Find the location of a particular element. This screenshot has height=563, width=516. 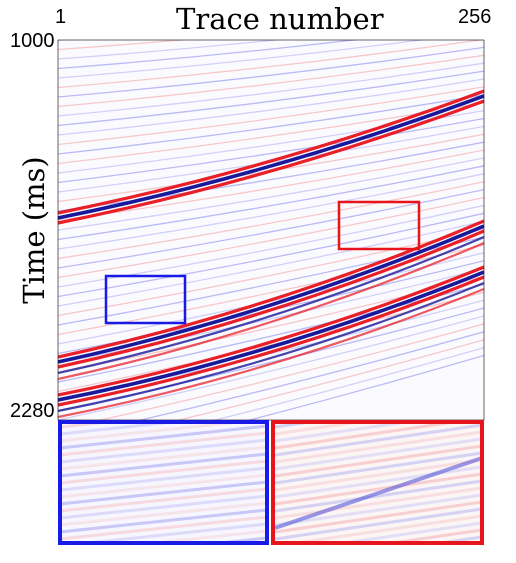

x-end-label: 256 is located at coordinates (475, 17).